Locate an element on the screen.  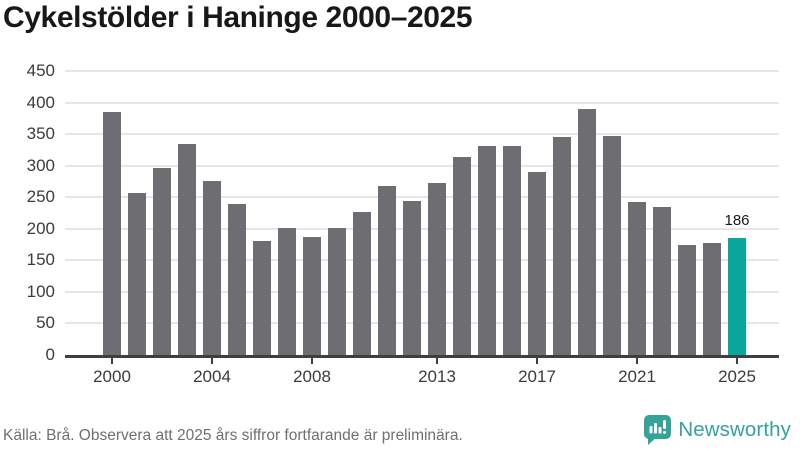
y-axis-label: 200 is located at coordinates (40, 228).